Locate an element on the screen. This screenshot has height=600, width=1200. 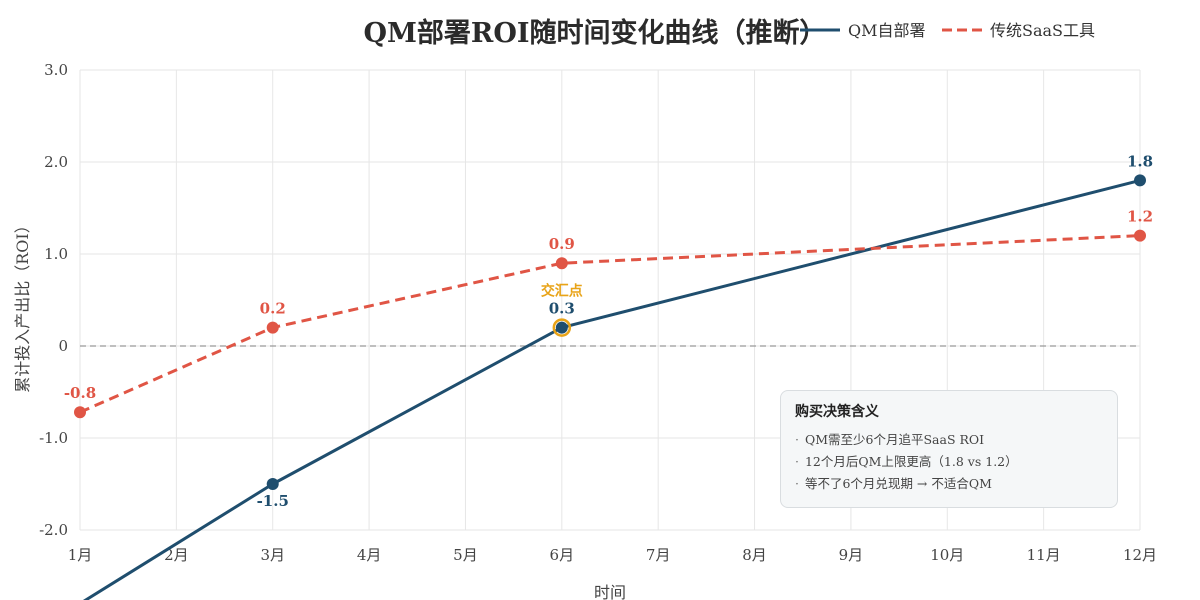
y-tick-label: 0 is located at coordinates (63, 346).